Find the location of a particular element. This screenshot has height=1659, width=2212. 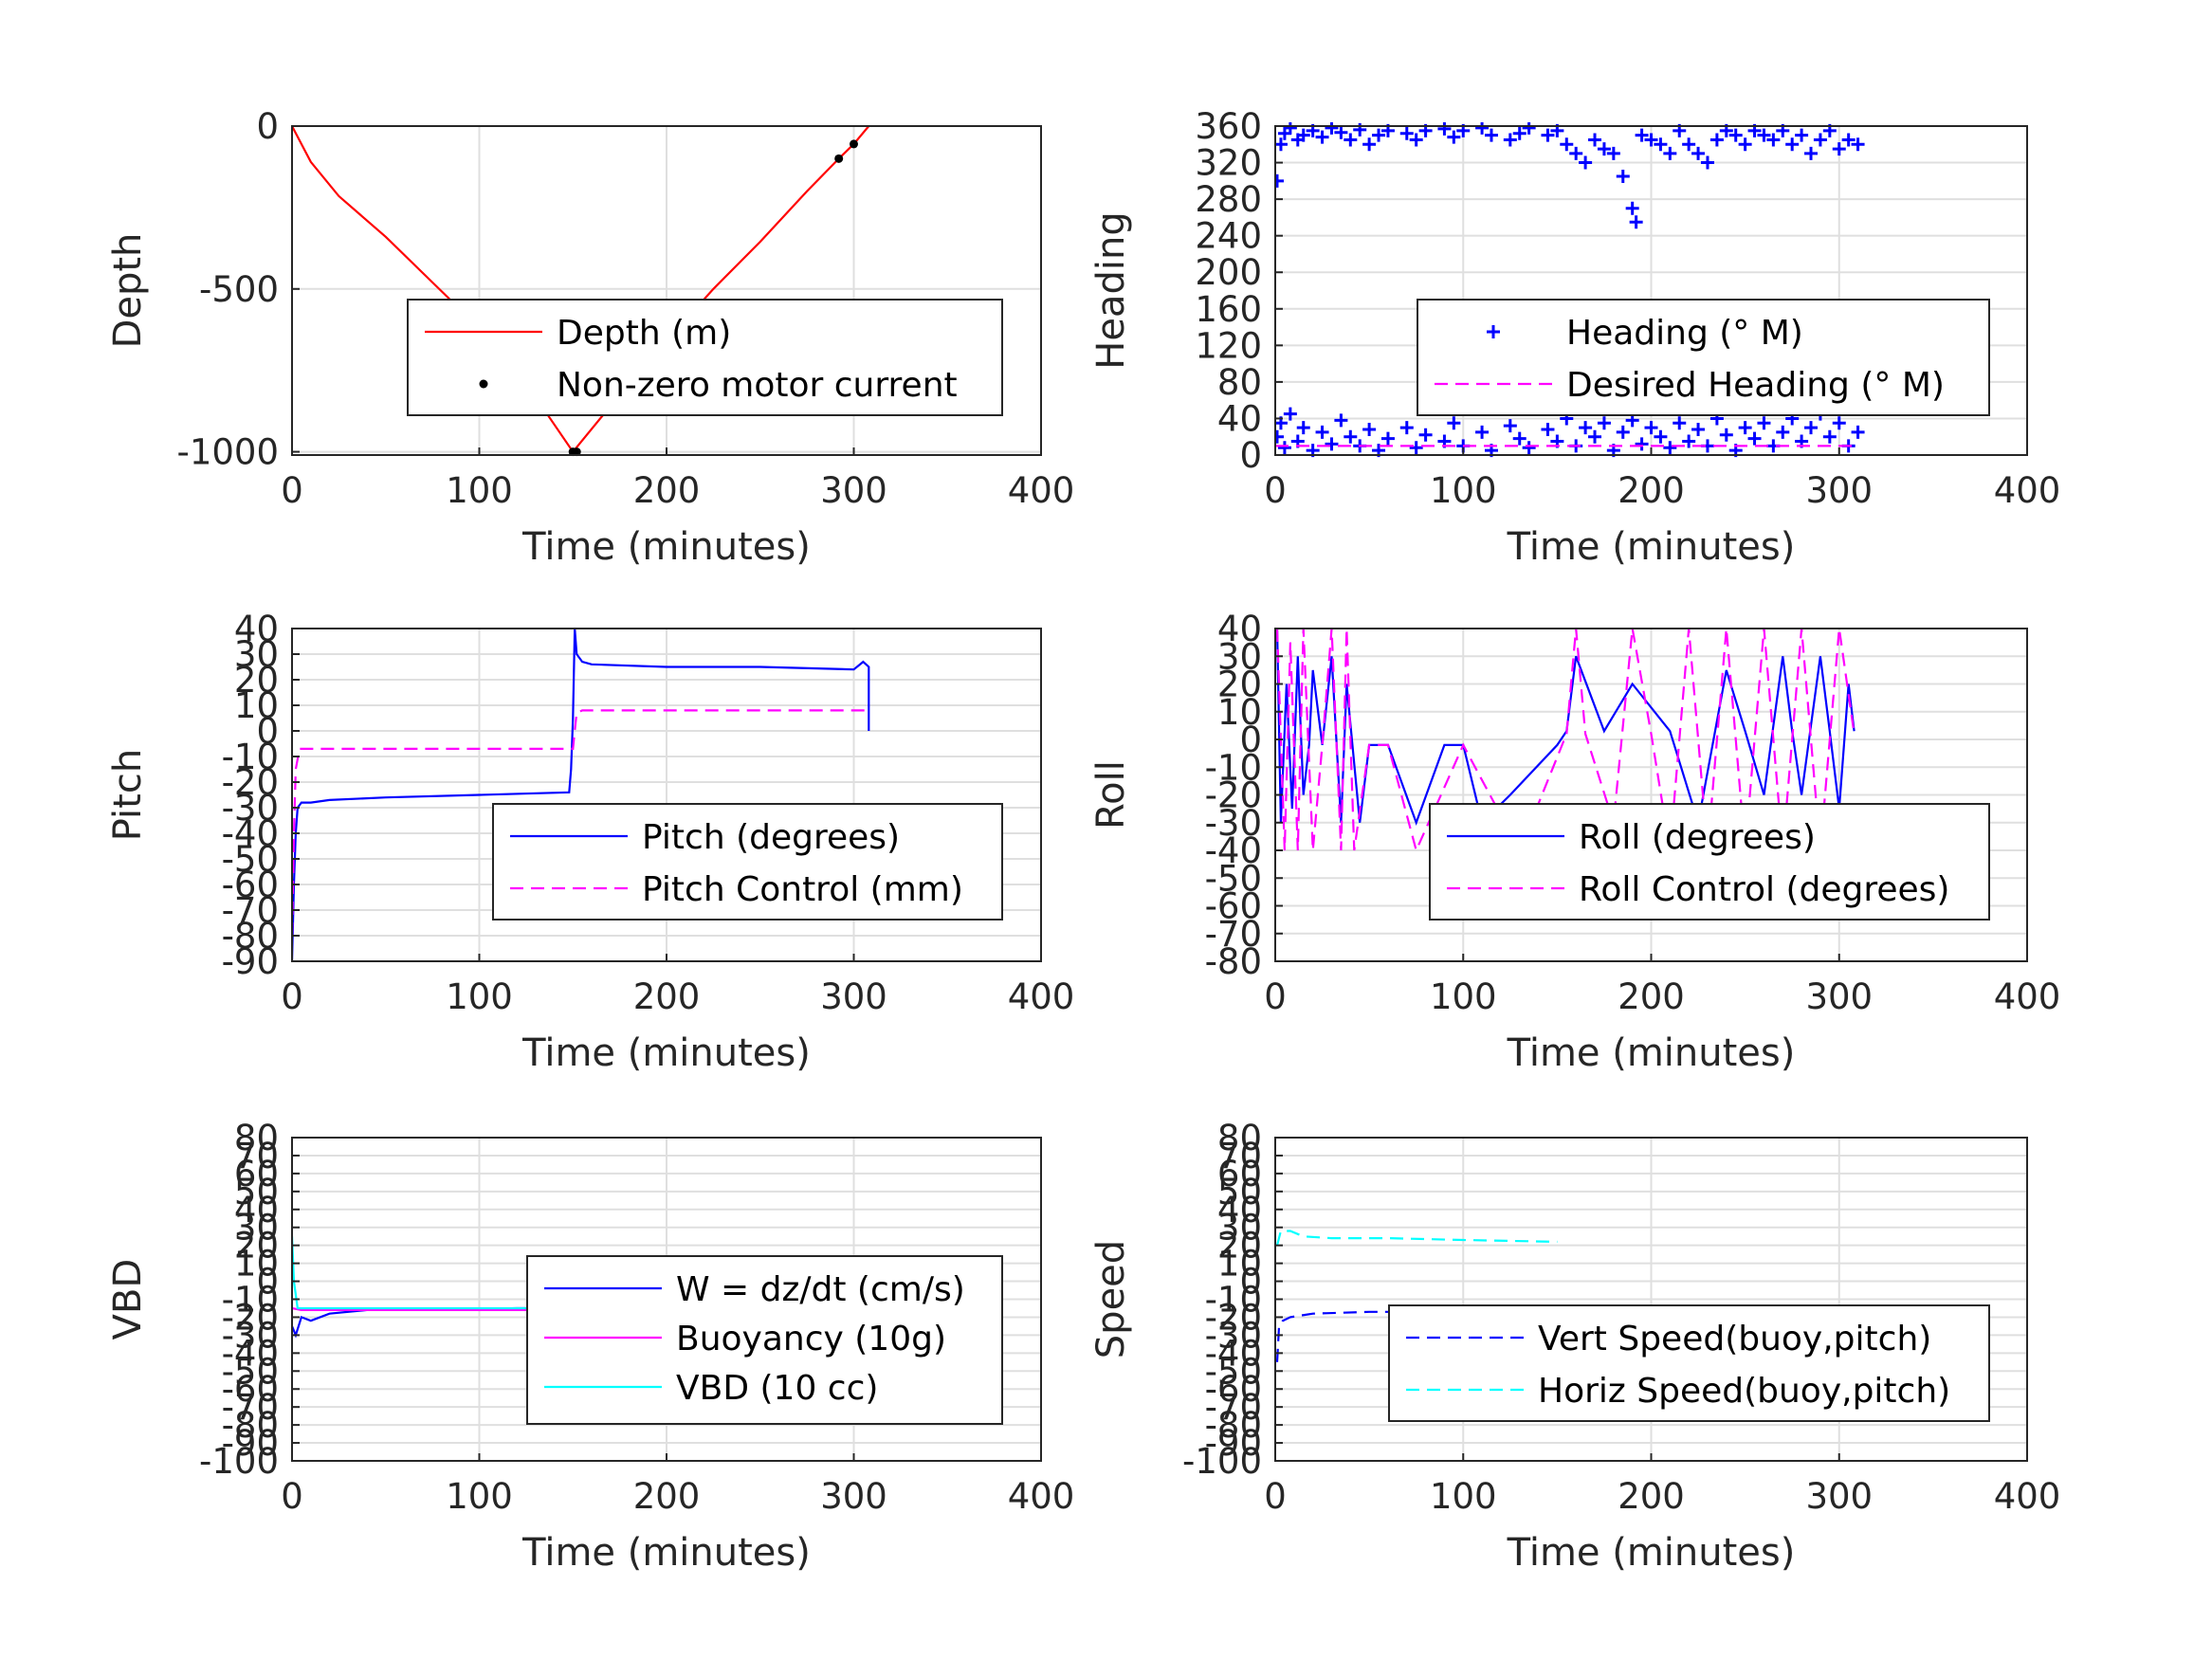

y-tick-label: 320 is located at coordinates (1228, 163).